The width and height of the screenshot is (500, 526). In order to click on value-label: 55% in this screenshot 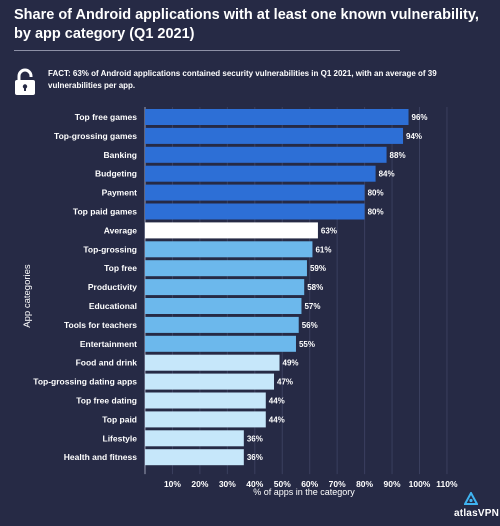, I will do `click(307, 344)`.